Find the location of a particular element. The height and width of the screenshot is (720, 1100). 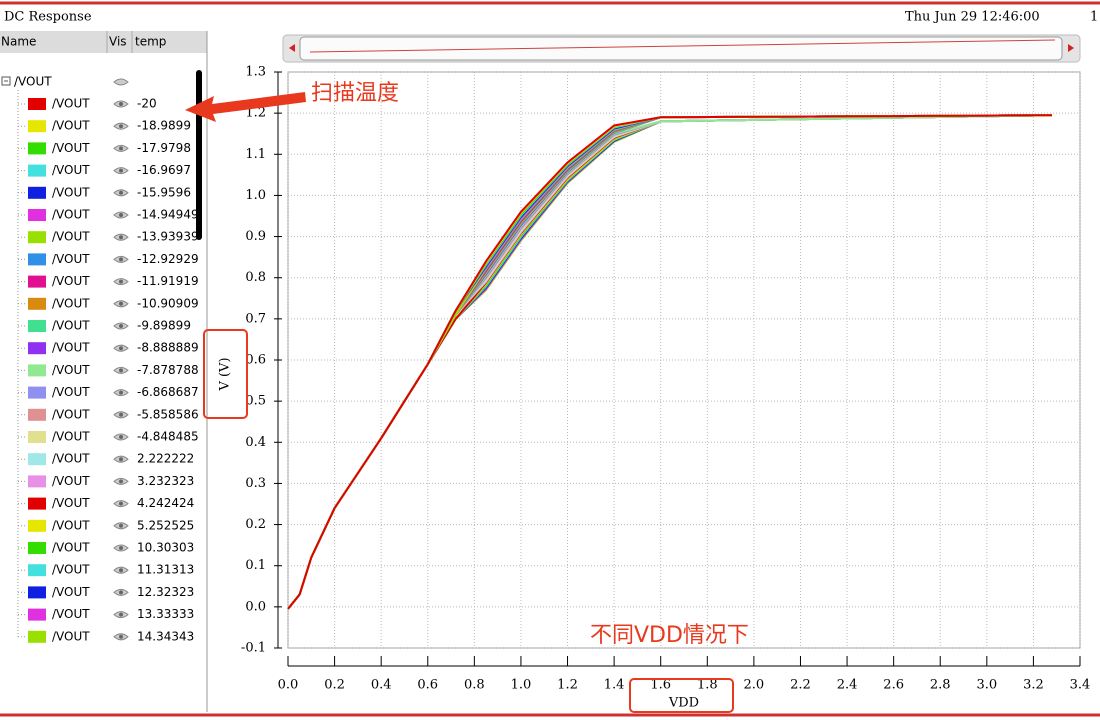

legend-temp: -13.93939 is located at coordinates (168, 237).